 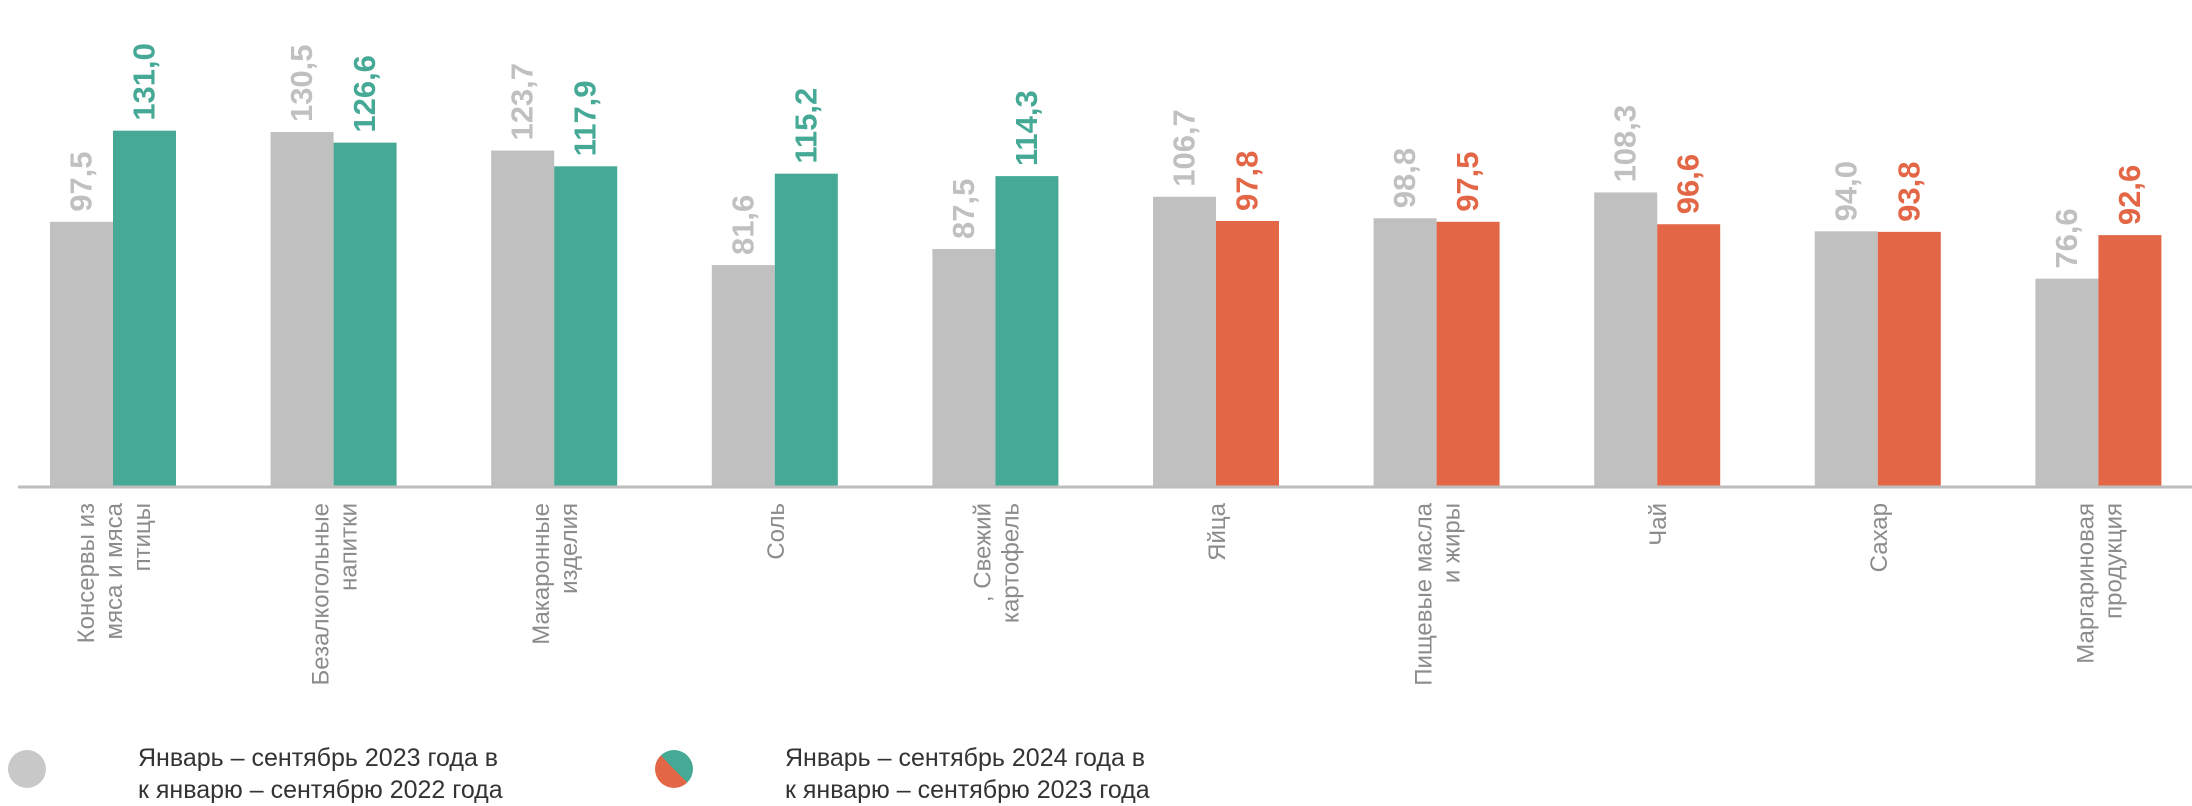 I want to click on category-label: Консервы из, so click(x=86, y=573).